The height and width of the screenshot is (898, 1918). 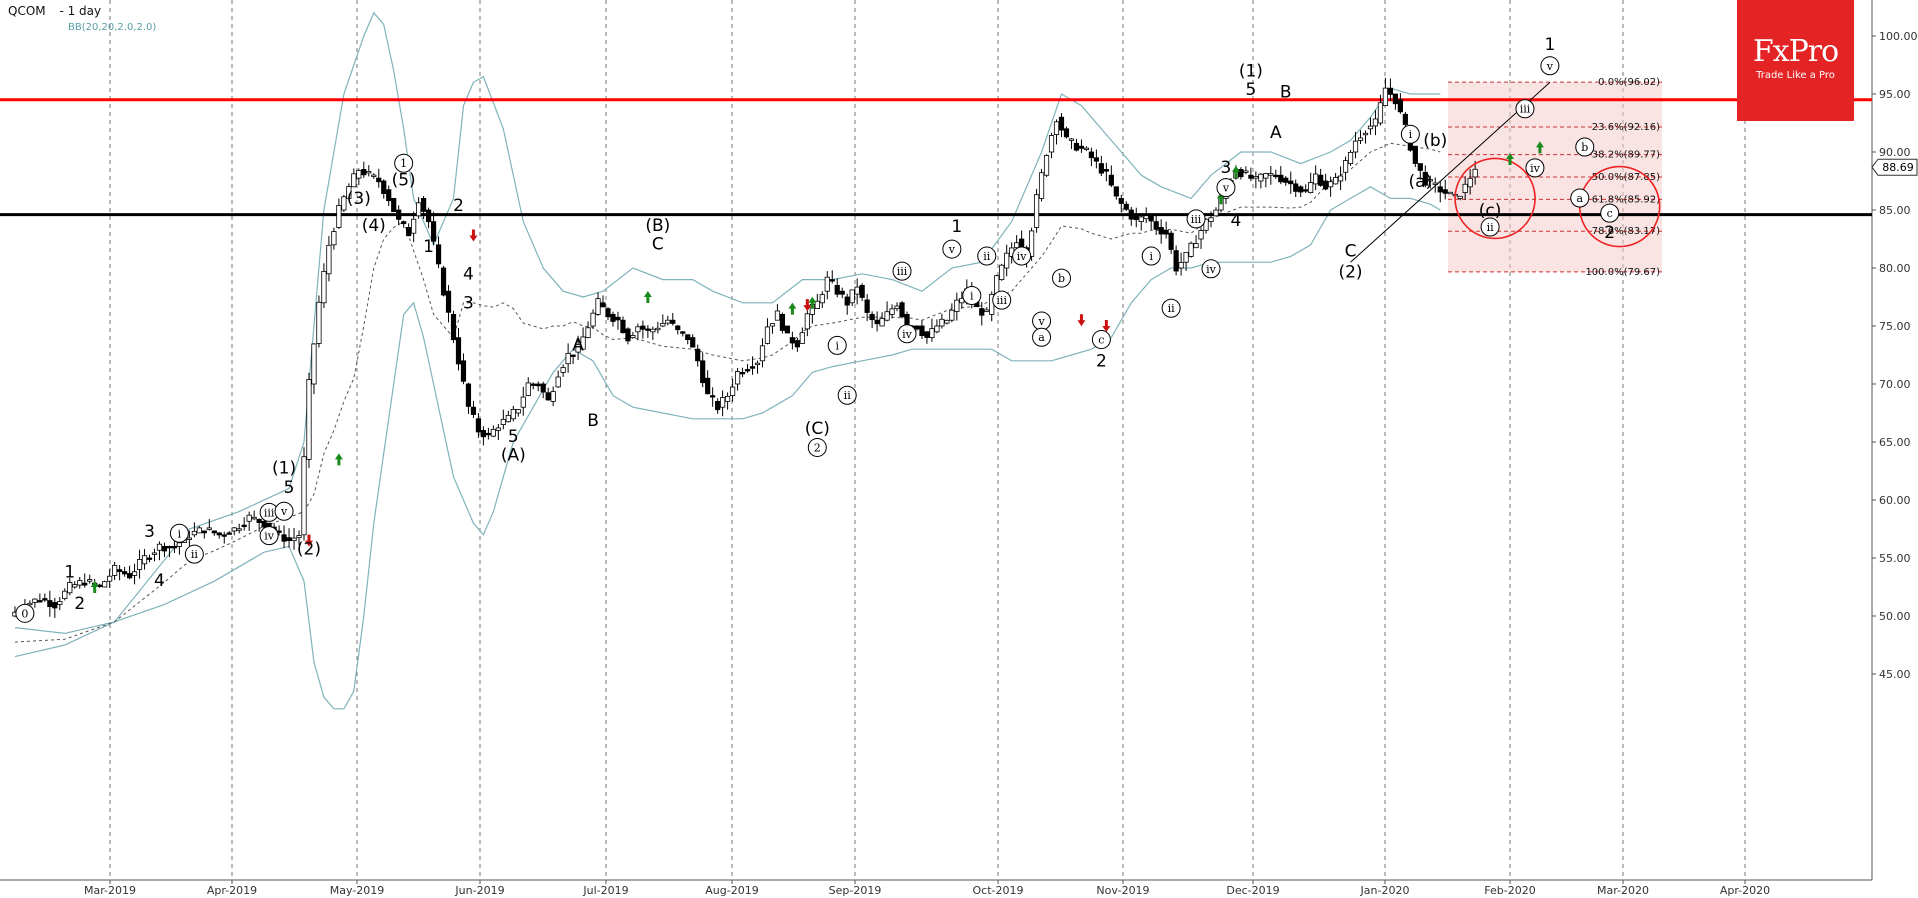 I want to click on wave-label: 2, so click(x=1101, y=362).